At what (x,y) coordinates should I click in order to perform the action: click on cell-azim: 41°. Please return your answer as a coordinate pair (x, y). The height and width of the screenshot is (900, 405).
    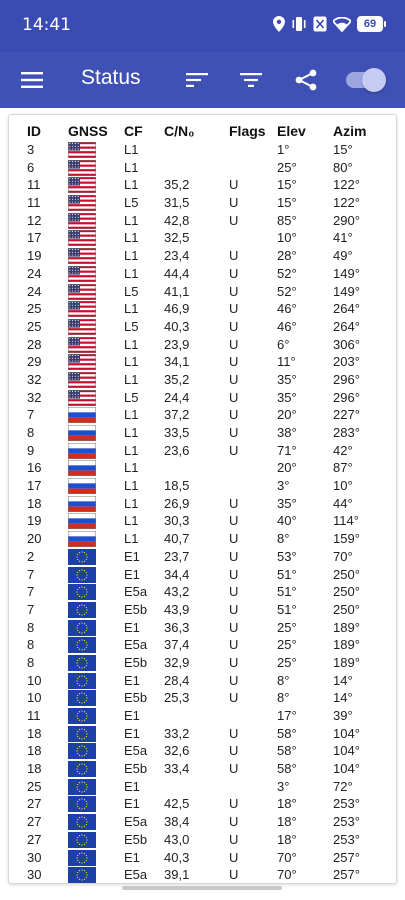
    Looking at the image, I should click on (343, 238).